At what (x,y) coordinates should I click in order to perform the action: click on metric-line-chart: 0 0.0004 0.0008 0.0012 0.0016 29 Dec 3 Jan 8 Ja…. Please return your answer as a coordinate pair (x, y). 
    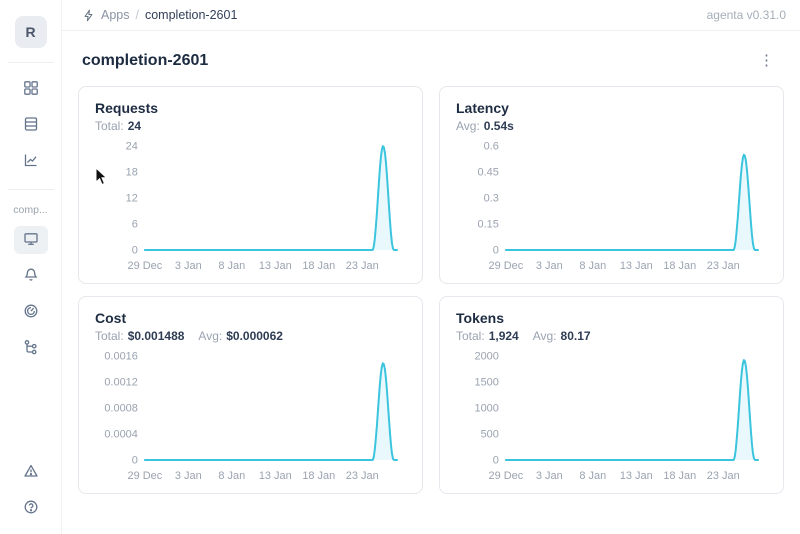
    Looking at the image, I should click on (251, 416).